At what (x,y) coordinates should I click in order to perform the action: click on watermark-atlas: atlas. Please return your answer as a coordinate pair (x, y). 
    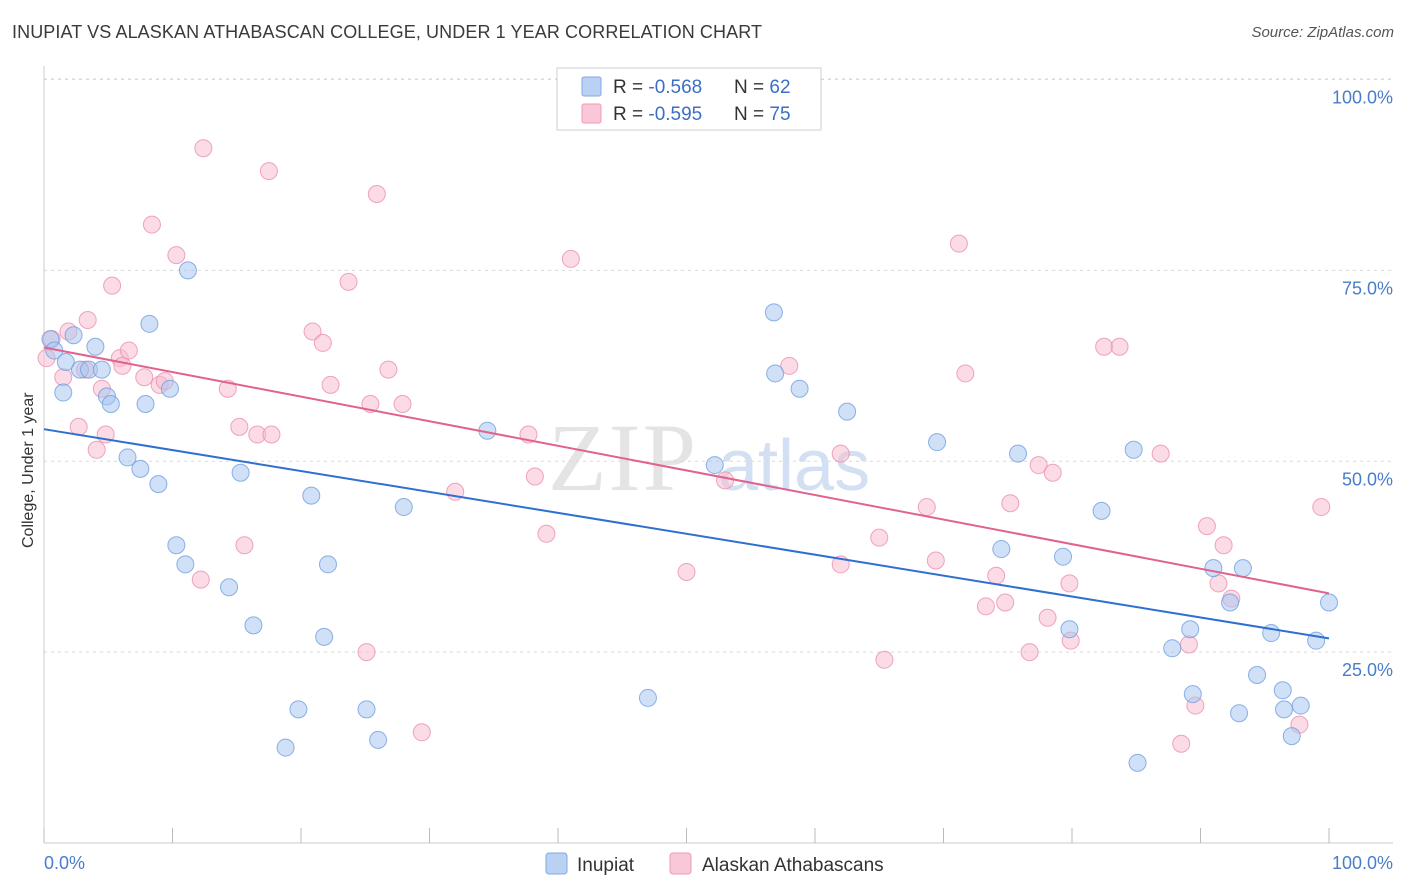
    Looking at the image, I should click on (794, 466).